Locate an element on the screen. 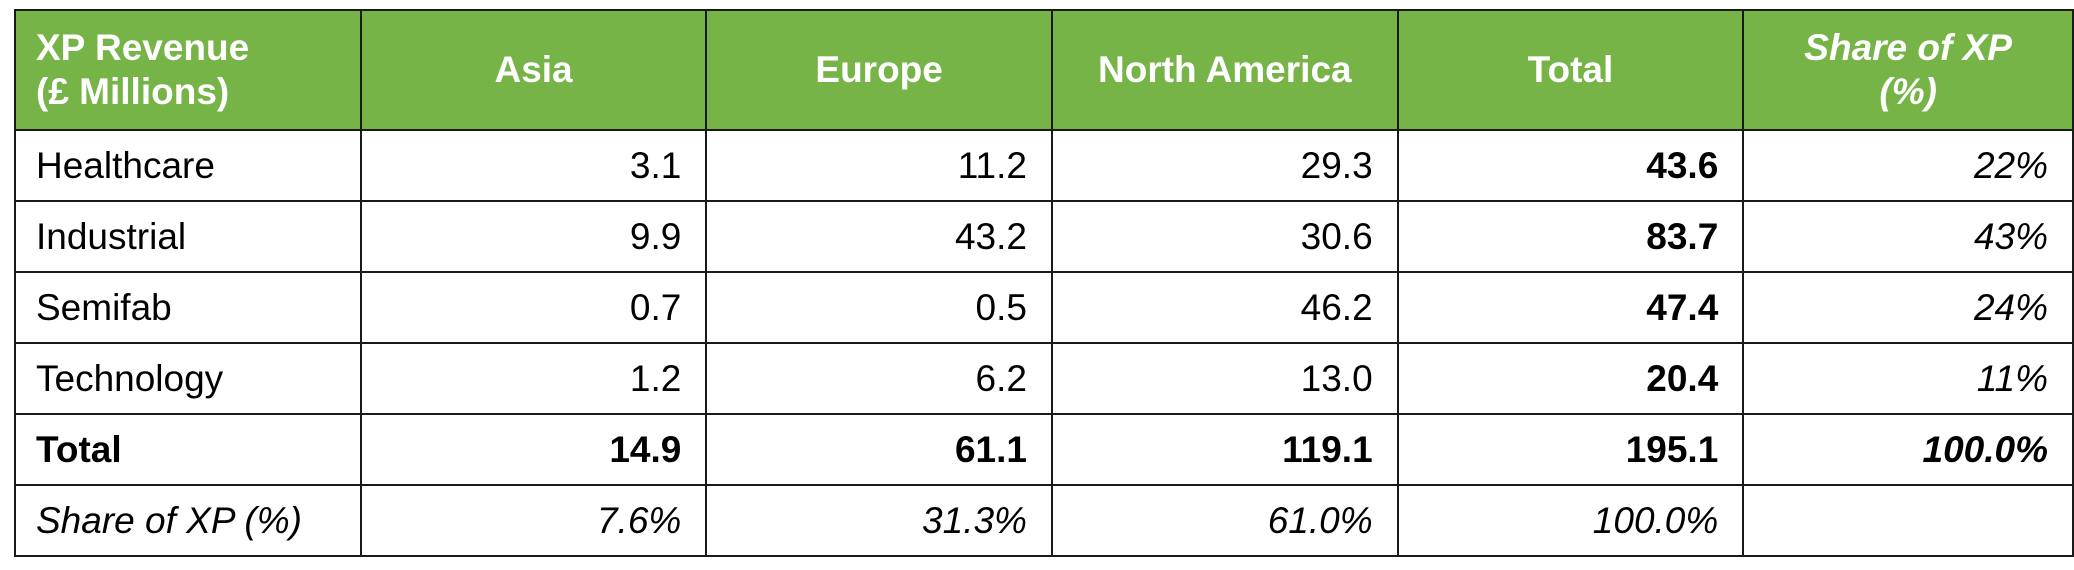 The image size is (2074, 570). cell-north-america: 46.2 is located at coordinates (1224, 307).